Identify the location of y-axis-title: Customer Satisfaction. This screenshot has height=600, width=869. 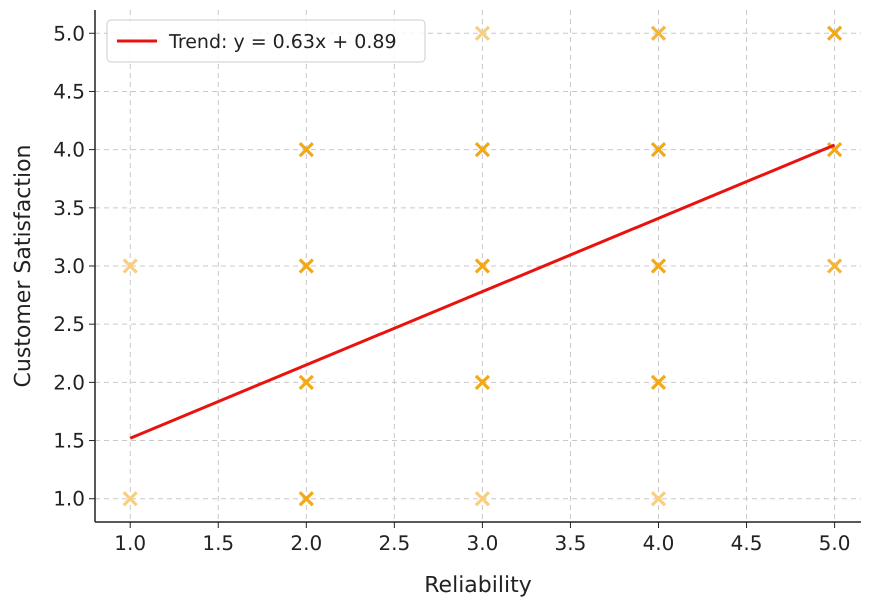
(23, 266).